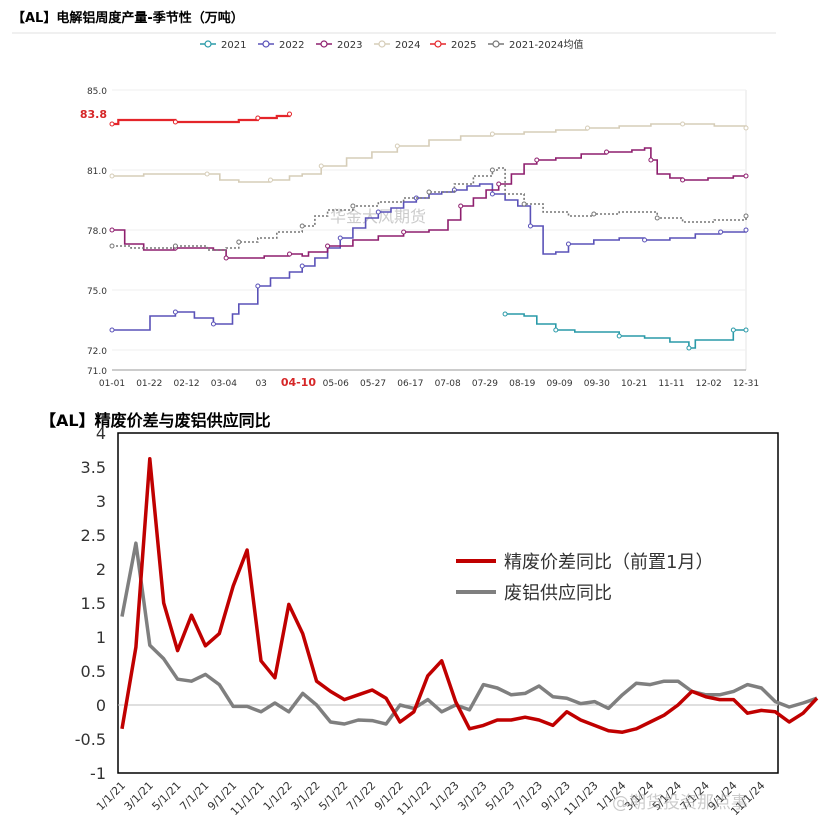 This screenshot has width=820, height=830. What do you see at coordinates (233, 45) in the screenshot?
I see `legend-label-2021: 2021` at bounding box center [233, 45].